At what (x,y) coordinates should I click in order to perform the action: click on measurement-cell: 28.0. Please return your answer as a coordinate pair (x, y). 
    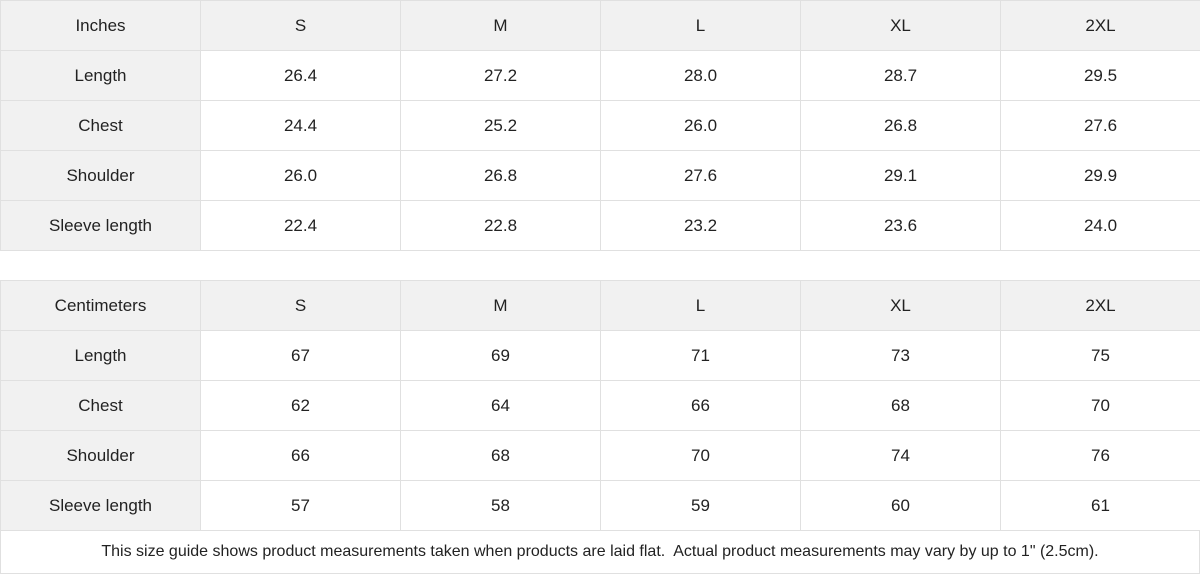
    Looking at the image, I should click on (701, 76).